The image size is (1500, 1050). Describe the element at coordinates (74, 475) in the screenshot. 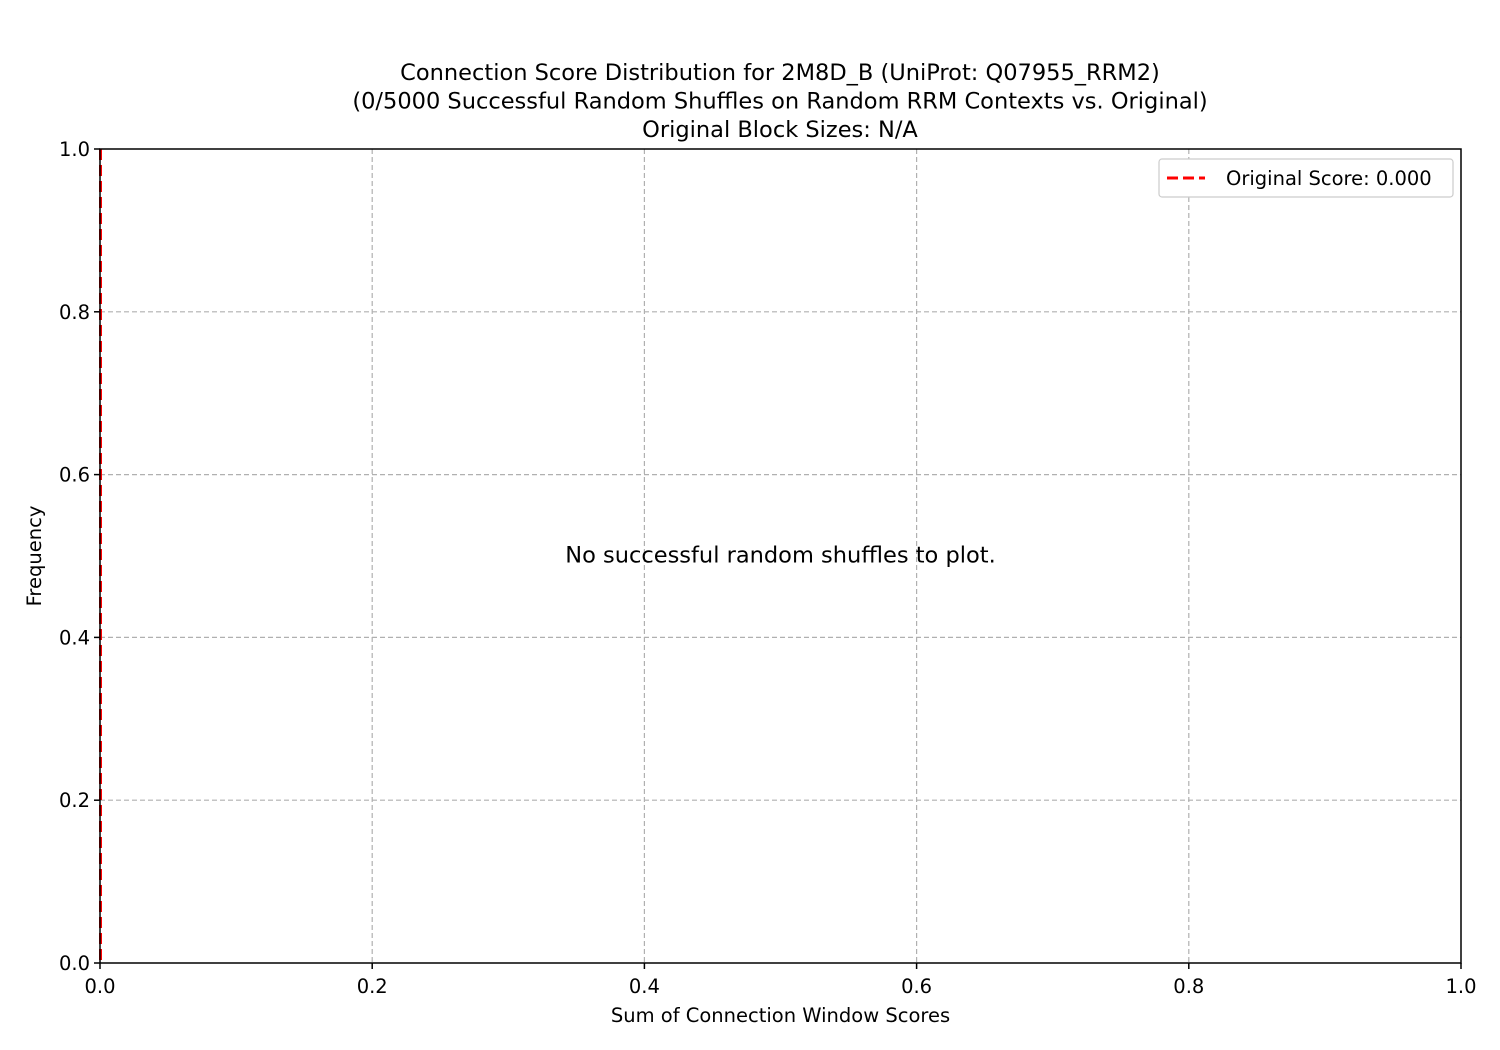

I see `y-tick-label: 0.6` at that location.